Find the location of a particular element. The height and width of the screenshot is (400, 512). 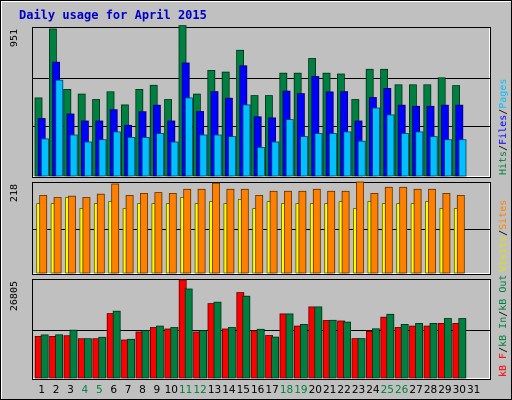

x-tick-label: 26 is located at coordinates (402, 390).